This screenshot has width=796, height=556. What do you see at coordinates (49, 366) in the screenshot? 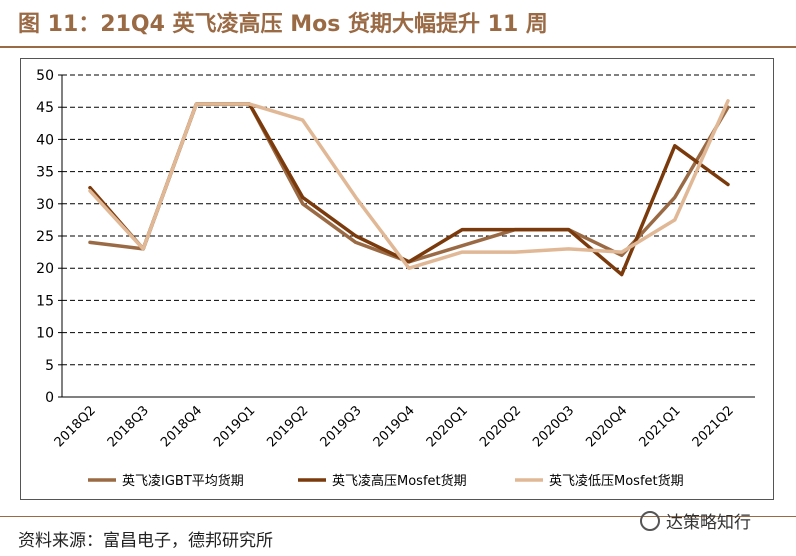
I see `y-tick-label: 5` at bounding box center [49, 366].